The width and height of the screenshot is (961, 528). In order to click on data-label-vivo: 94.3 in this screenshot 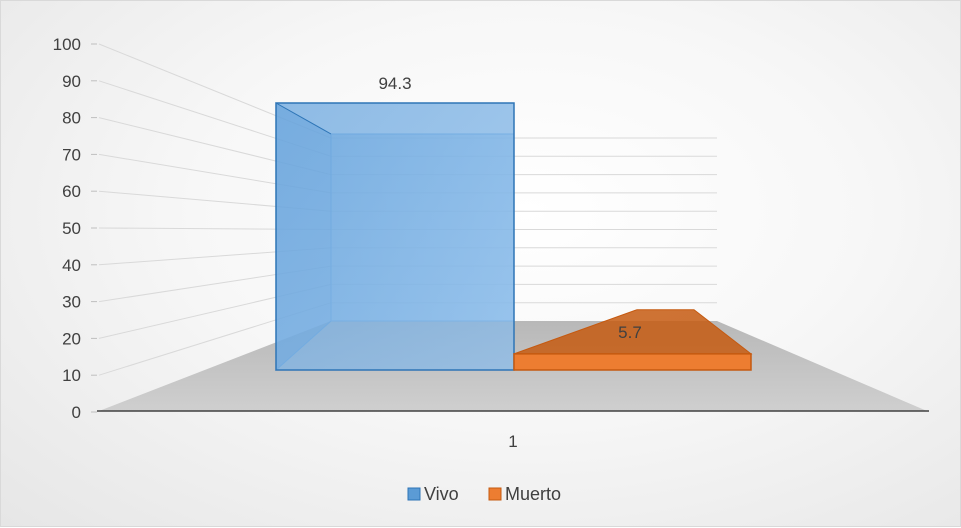, I will do `click(394, 83)`.